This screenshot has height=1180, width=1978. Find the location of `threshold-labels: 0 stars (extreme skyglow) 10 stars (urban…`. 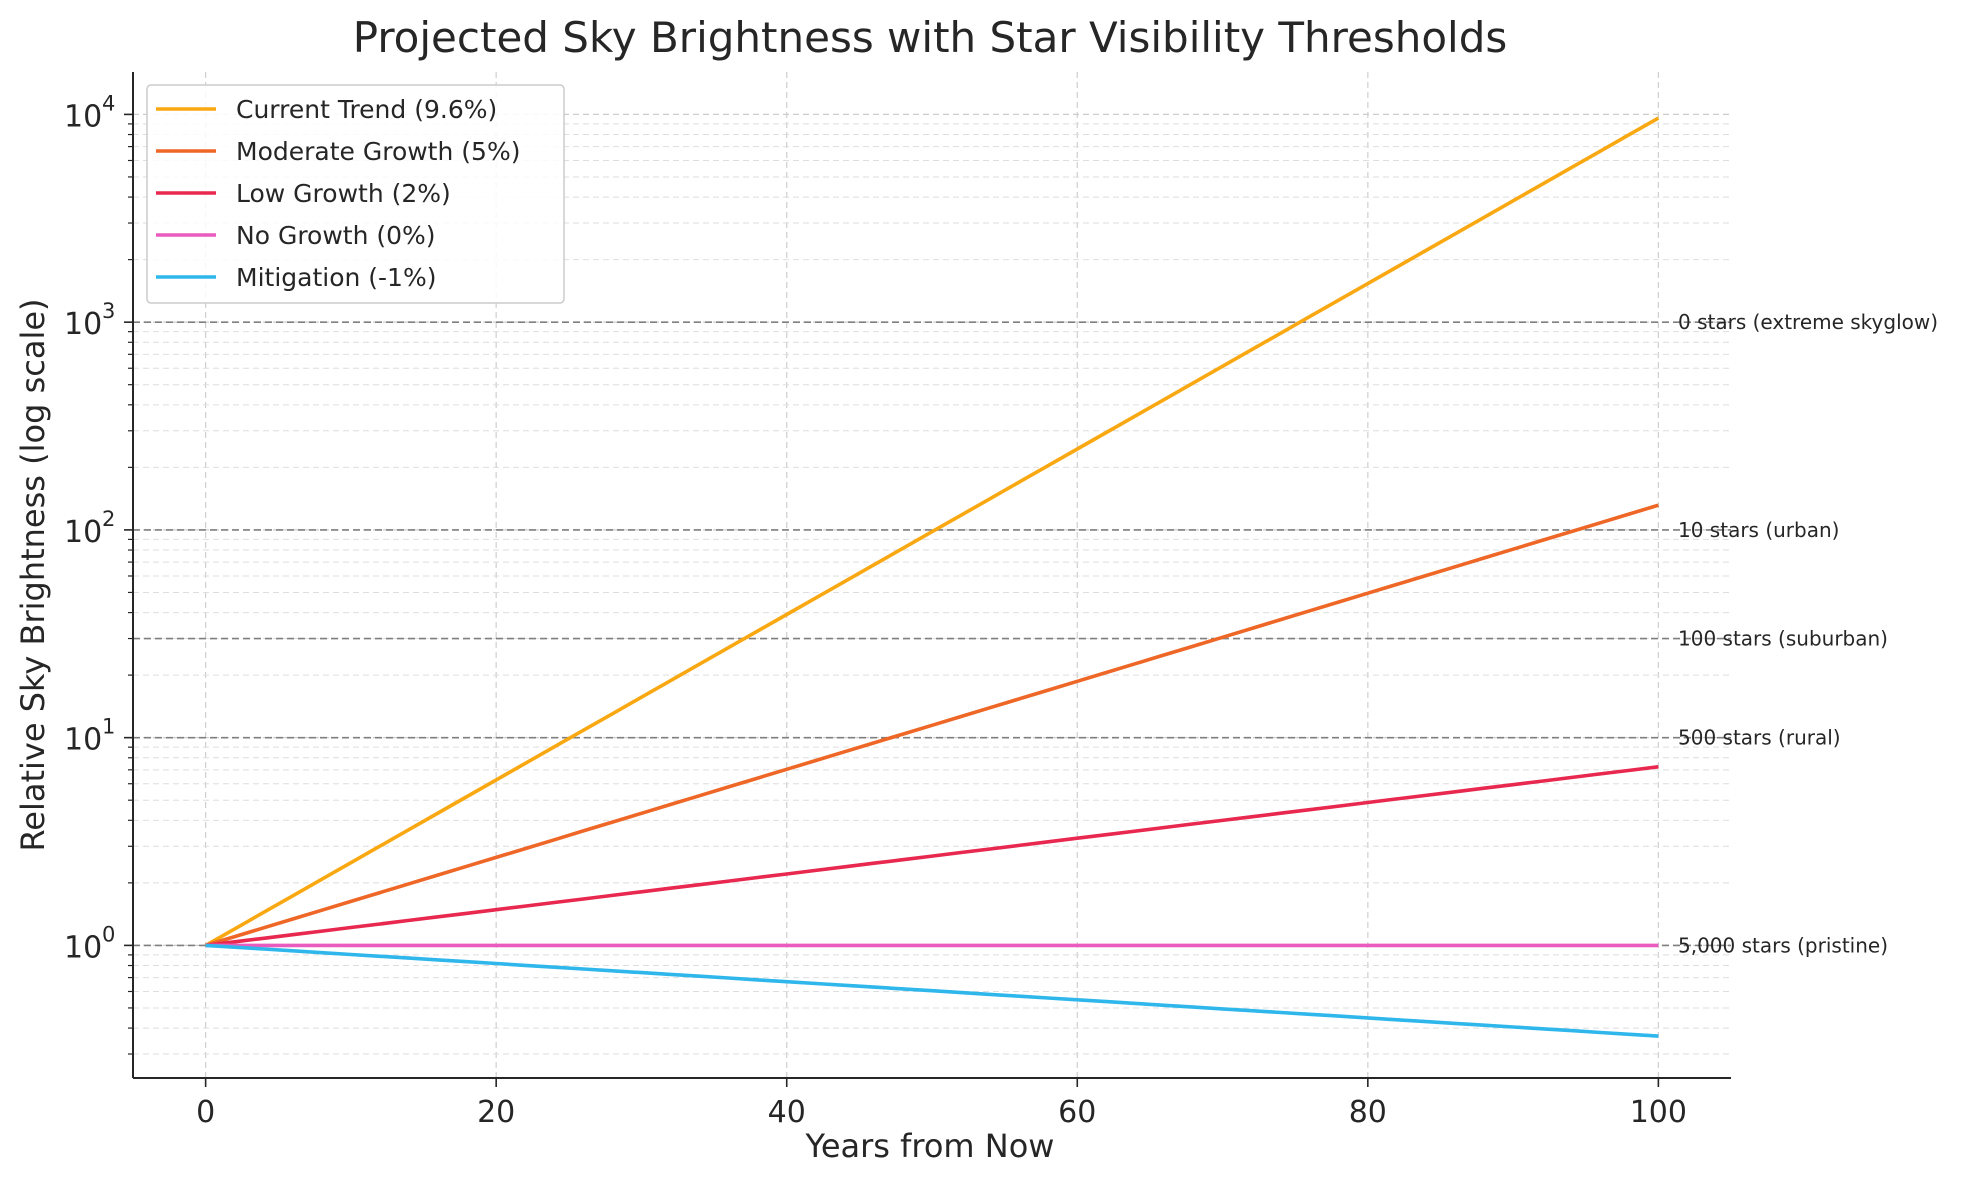

threshold-labels: 0 stars (extreme skyglow) 10 stars (urban… is located at coordinates (1808, 633).